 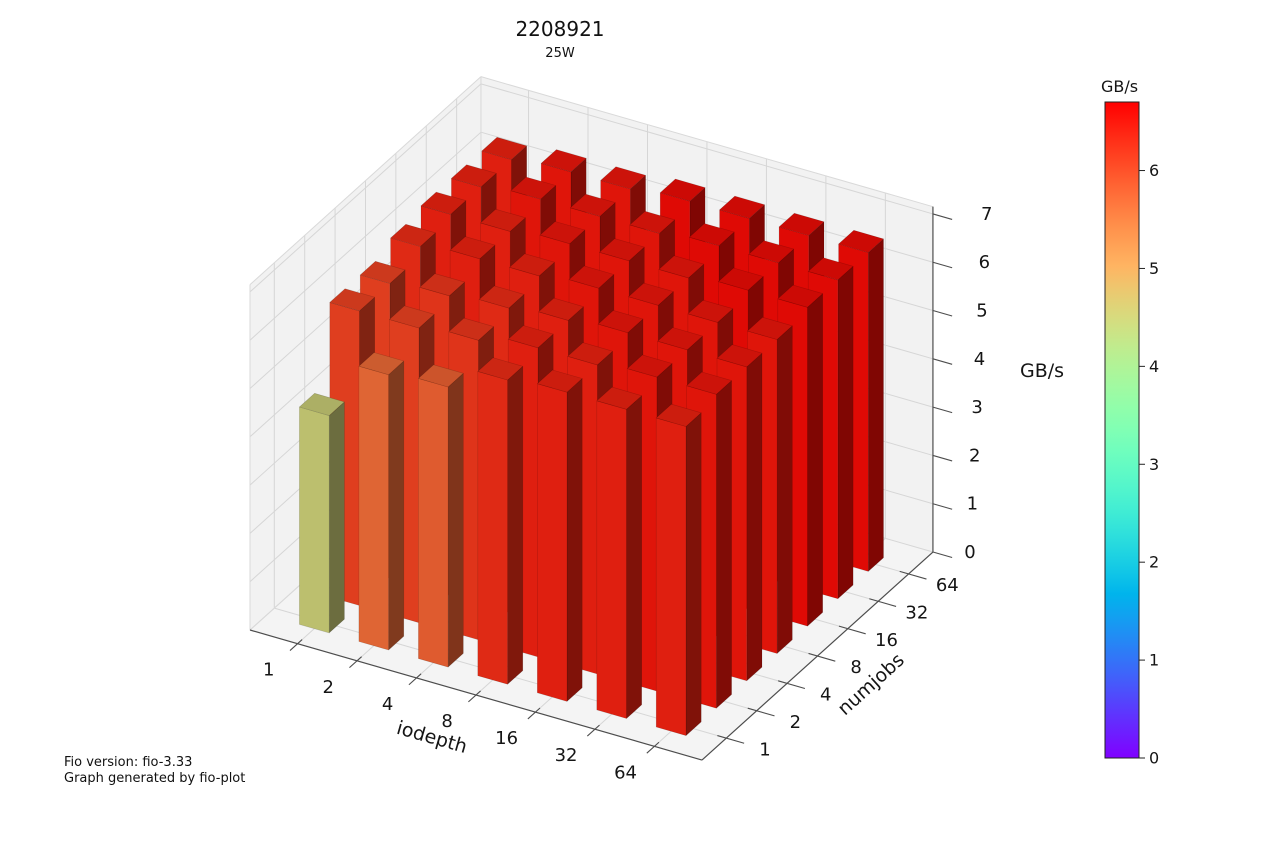 What do you see at coordinates (387, 704) in the screenshot?
I see `x-tick-label: 4` at bounding box center [387, 704].